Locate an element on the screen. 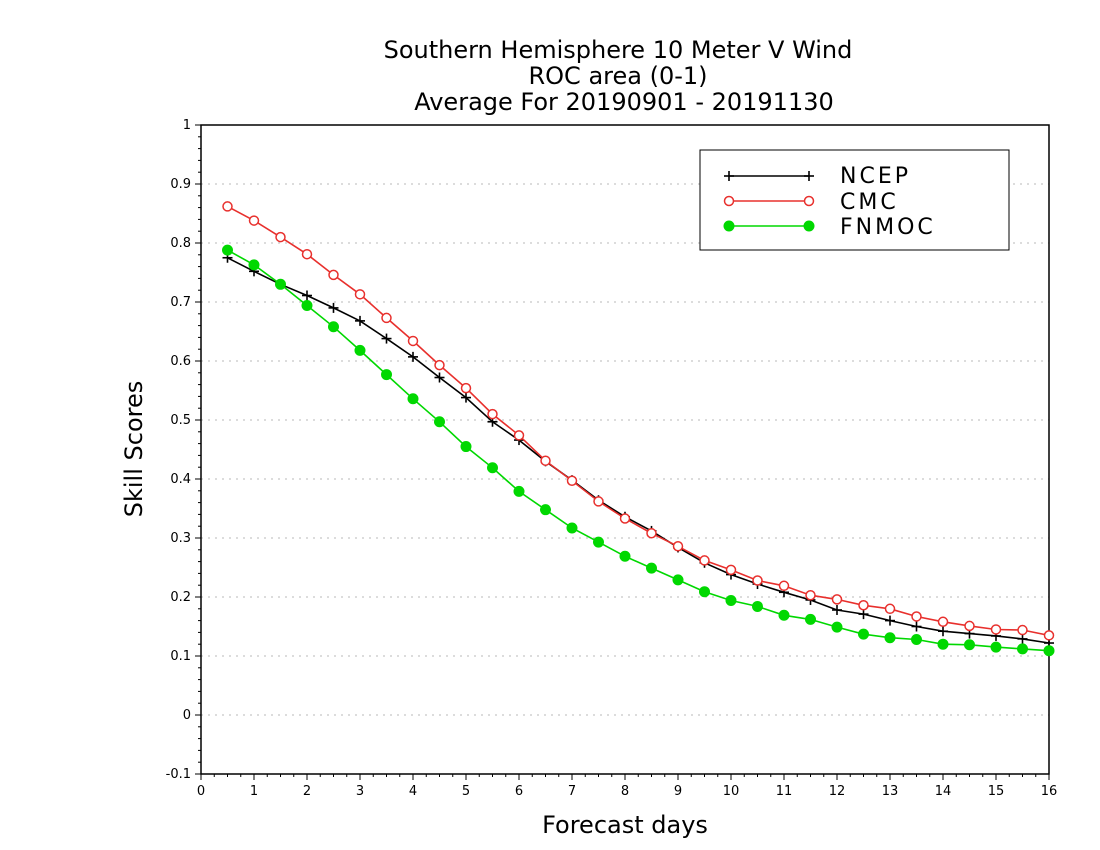  x-tick-label: 7 is located at coordinates (572, 791).